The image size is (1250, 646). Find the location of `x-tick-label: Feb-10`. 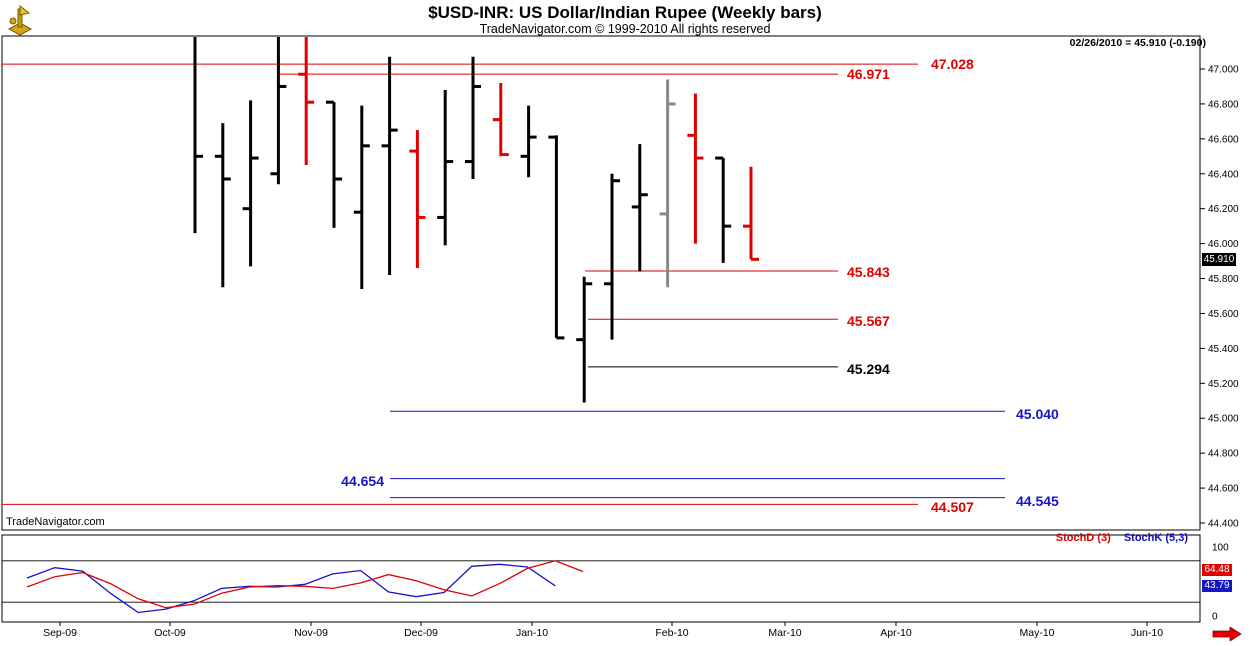

x-tick-label: Feb-10 is located at coordinates (671, 633).